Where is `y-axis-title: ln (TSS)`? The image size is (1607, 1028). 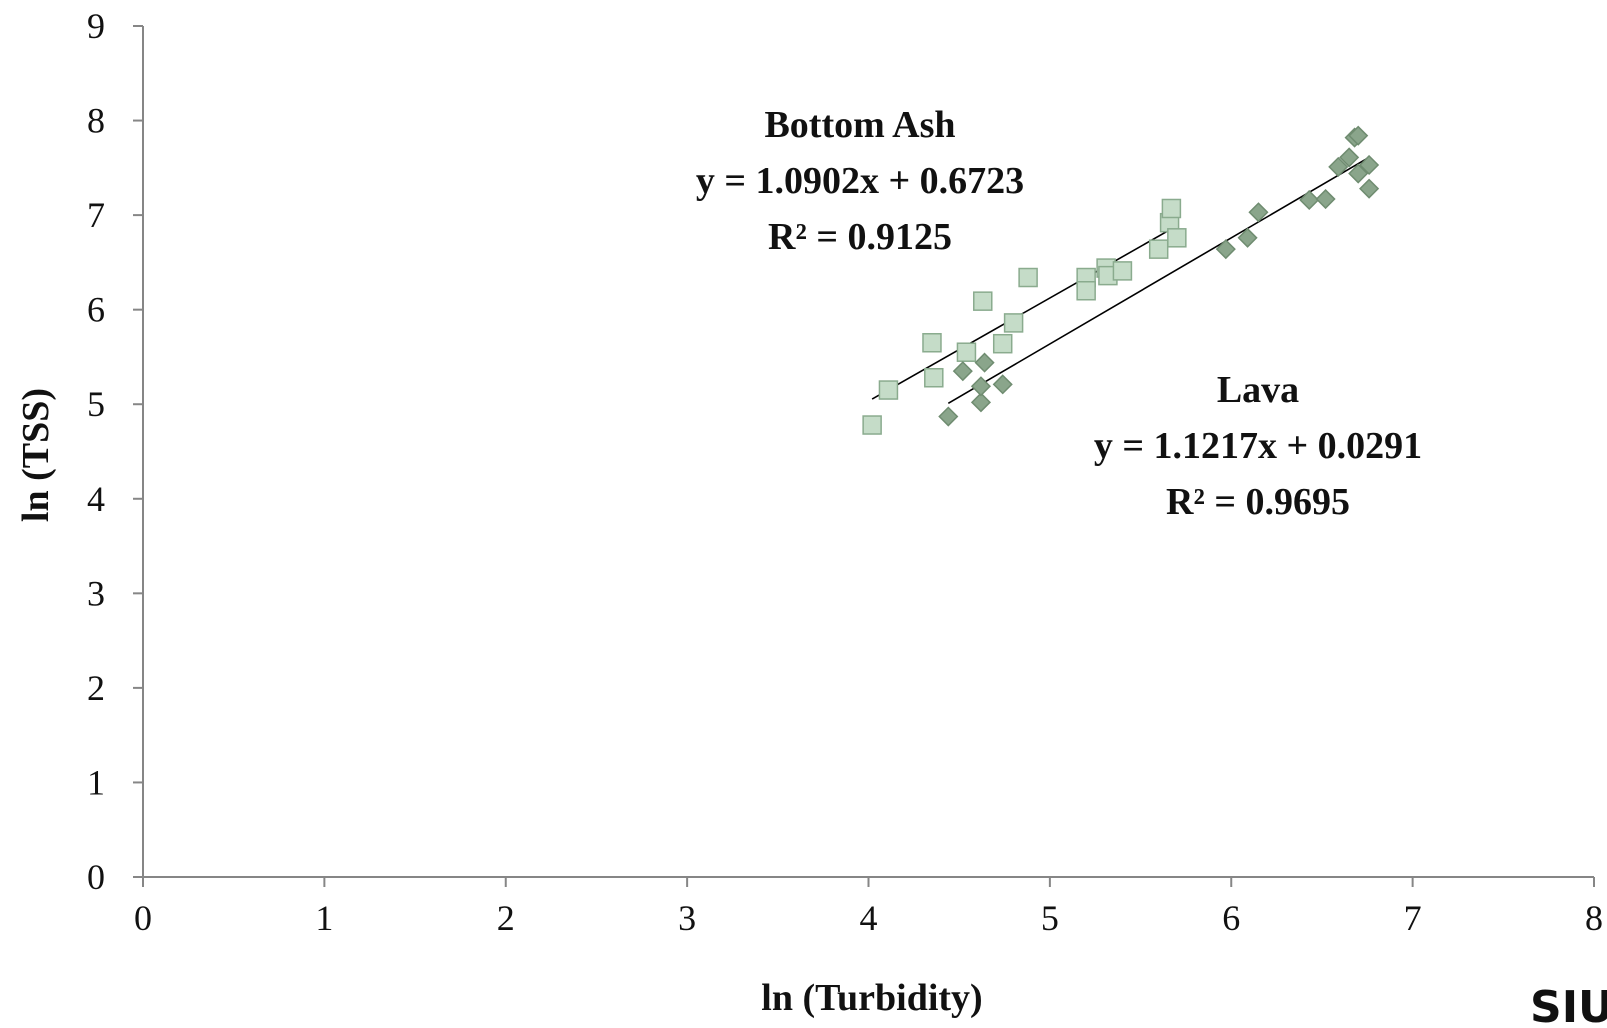
y-axis-title: ln (TSS) is located at coordinates (36, 455).